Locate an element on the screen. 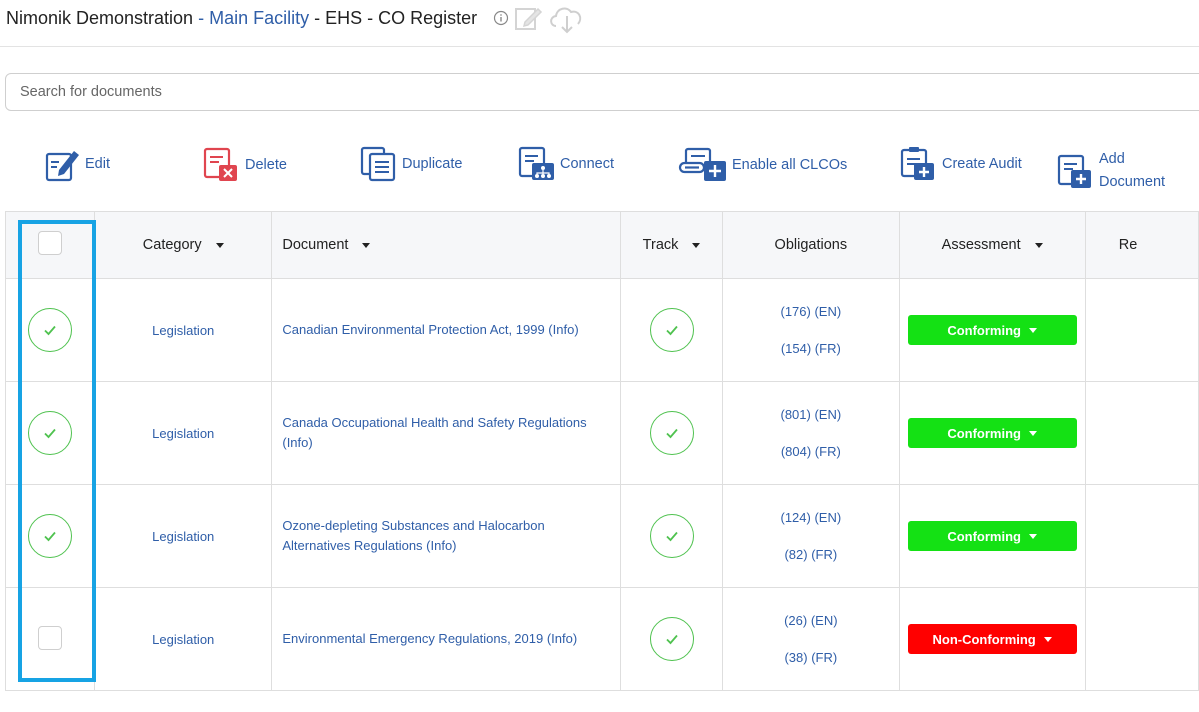 The height and width of the screenshot is (712, 1199). connect-button: Connect is located at coordinates (566, 164).